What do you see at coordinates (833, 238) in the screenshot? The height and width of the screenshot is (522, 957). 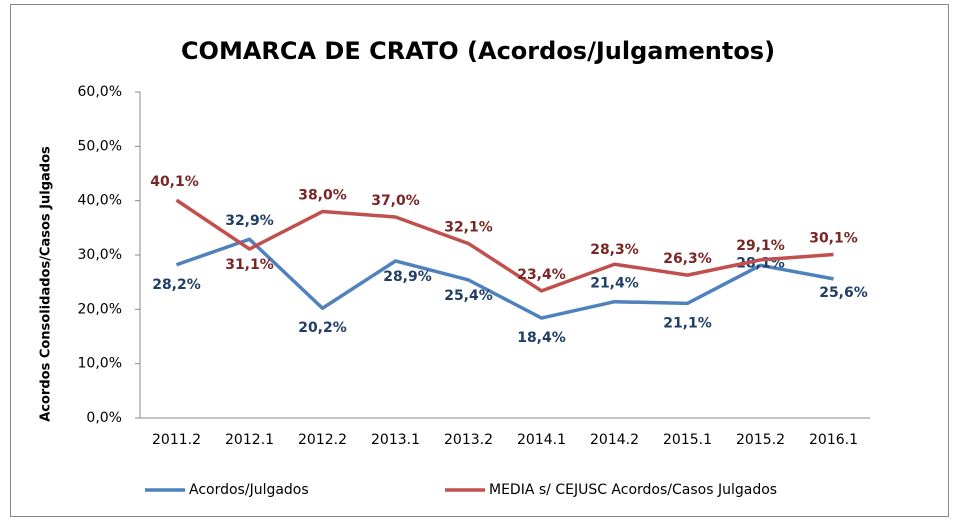 I see `data-label: 30,1%` at bounding box center [833, 238].